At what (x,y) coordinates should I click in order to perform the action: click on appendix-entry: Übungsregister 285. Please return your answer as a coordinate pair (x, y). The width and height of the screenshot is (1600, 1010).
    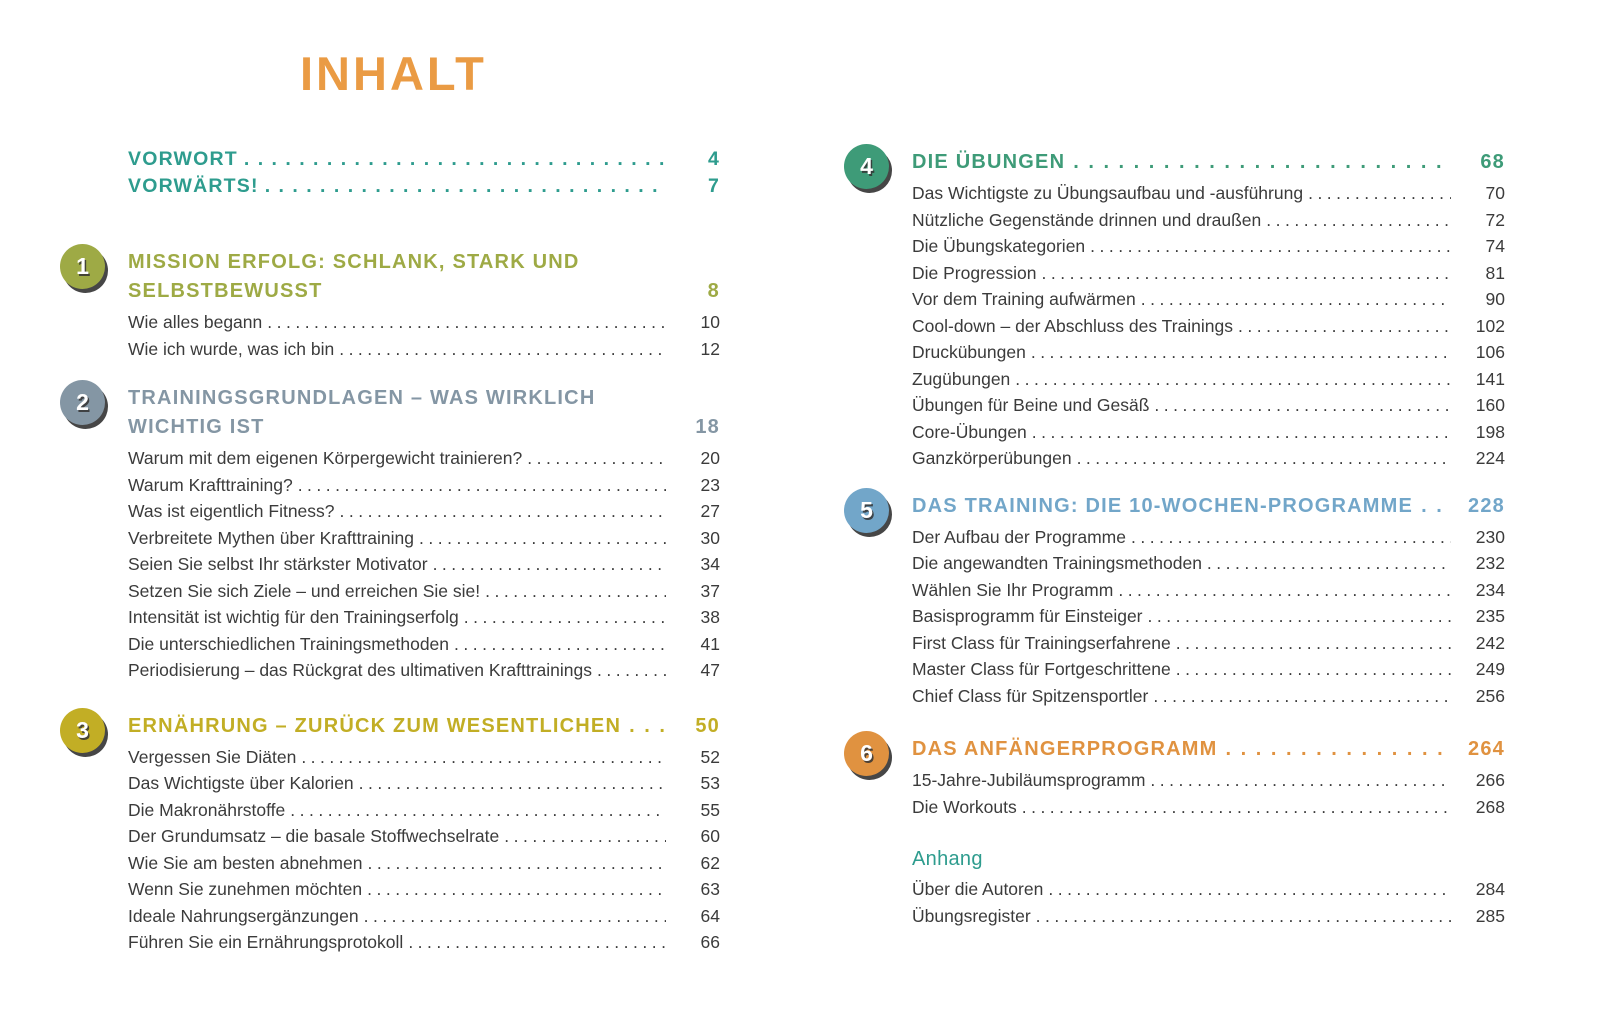
    Looking at the image, I should click on (1208, 916).